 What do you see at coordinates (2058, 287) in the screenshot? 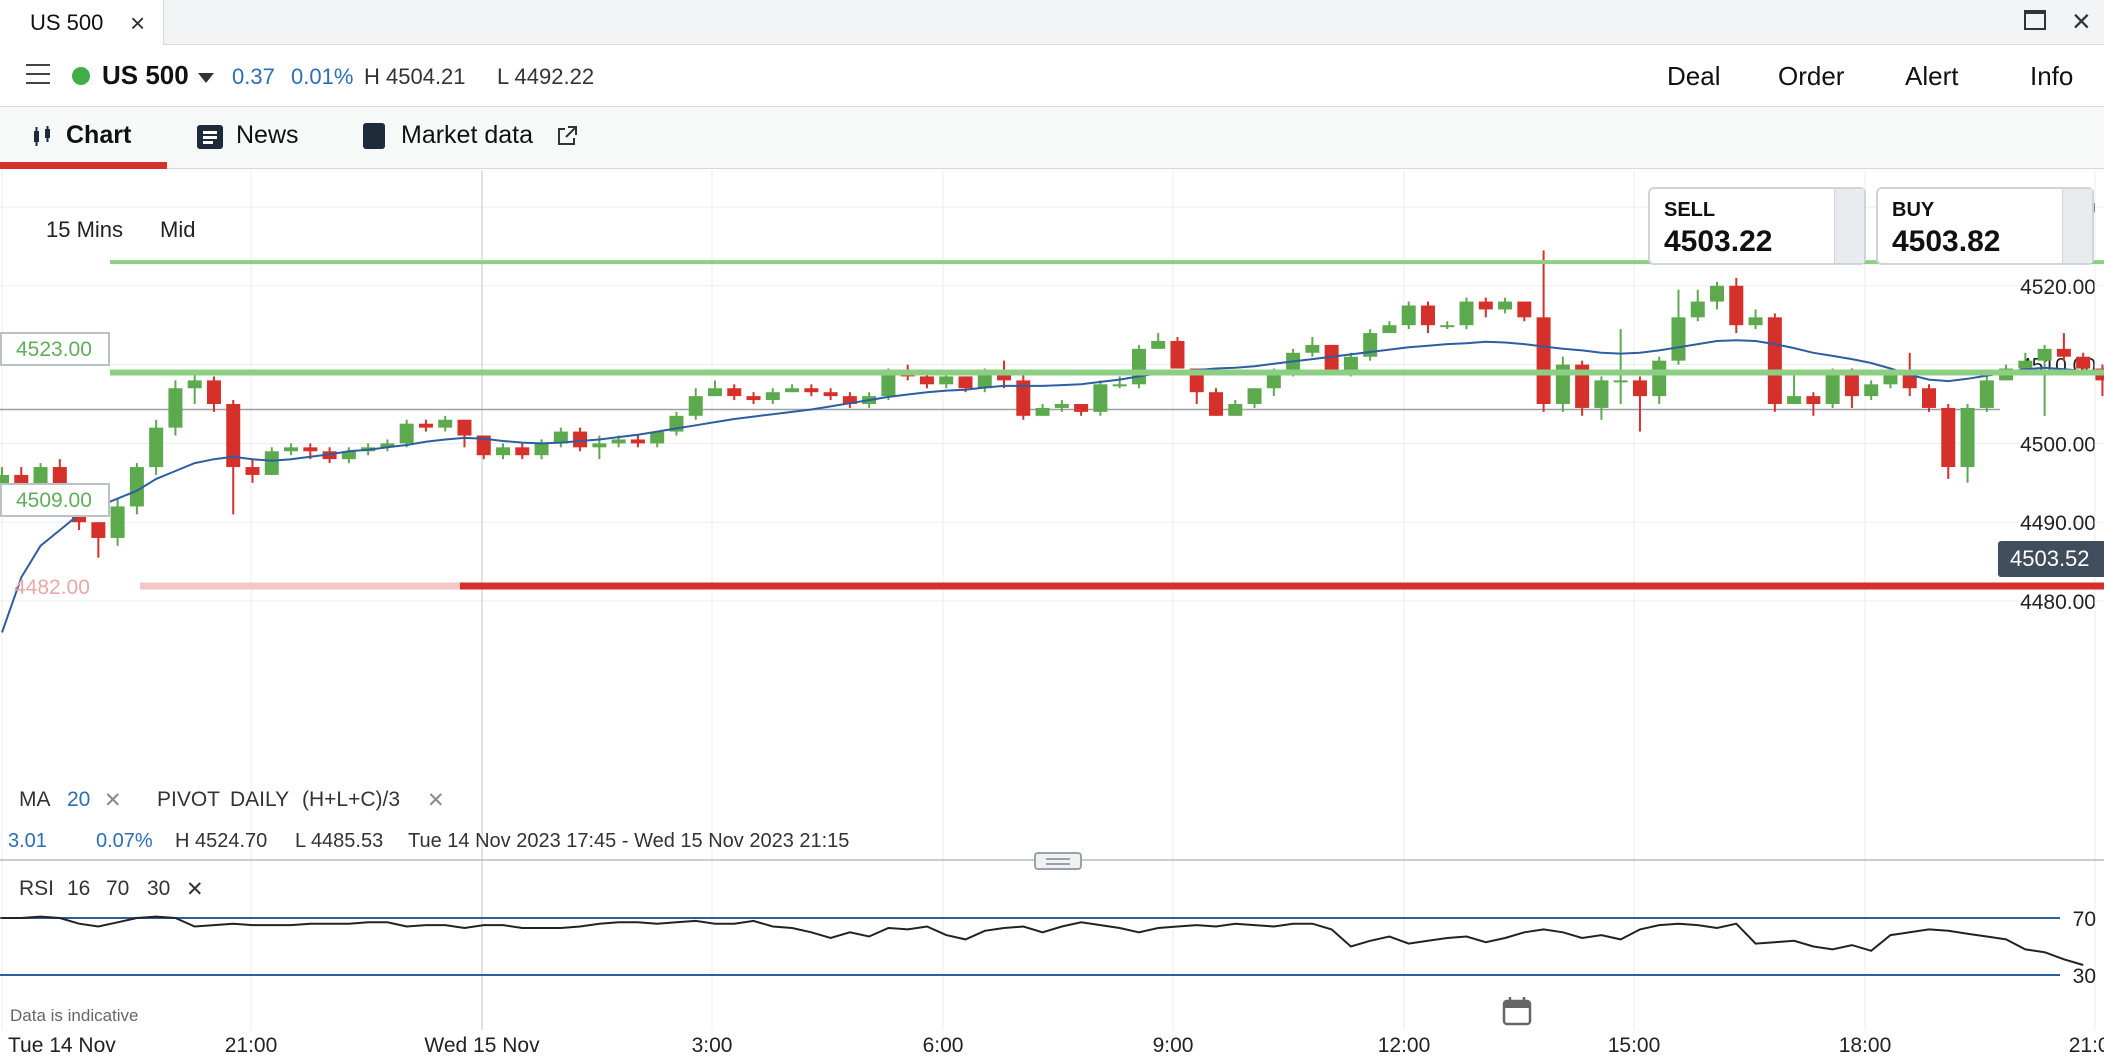
I see `y-tick-label: 4520.00` at bounding box center [2058, 287].